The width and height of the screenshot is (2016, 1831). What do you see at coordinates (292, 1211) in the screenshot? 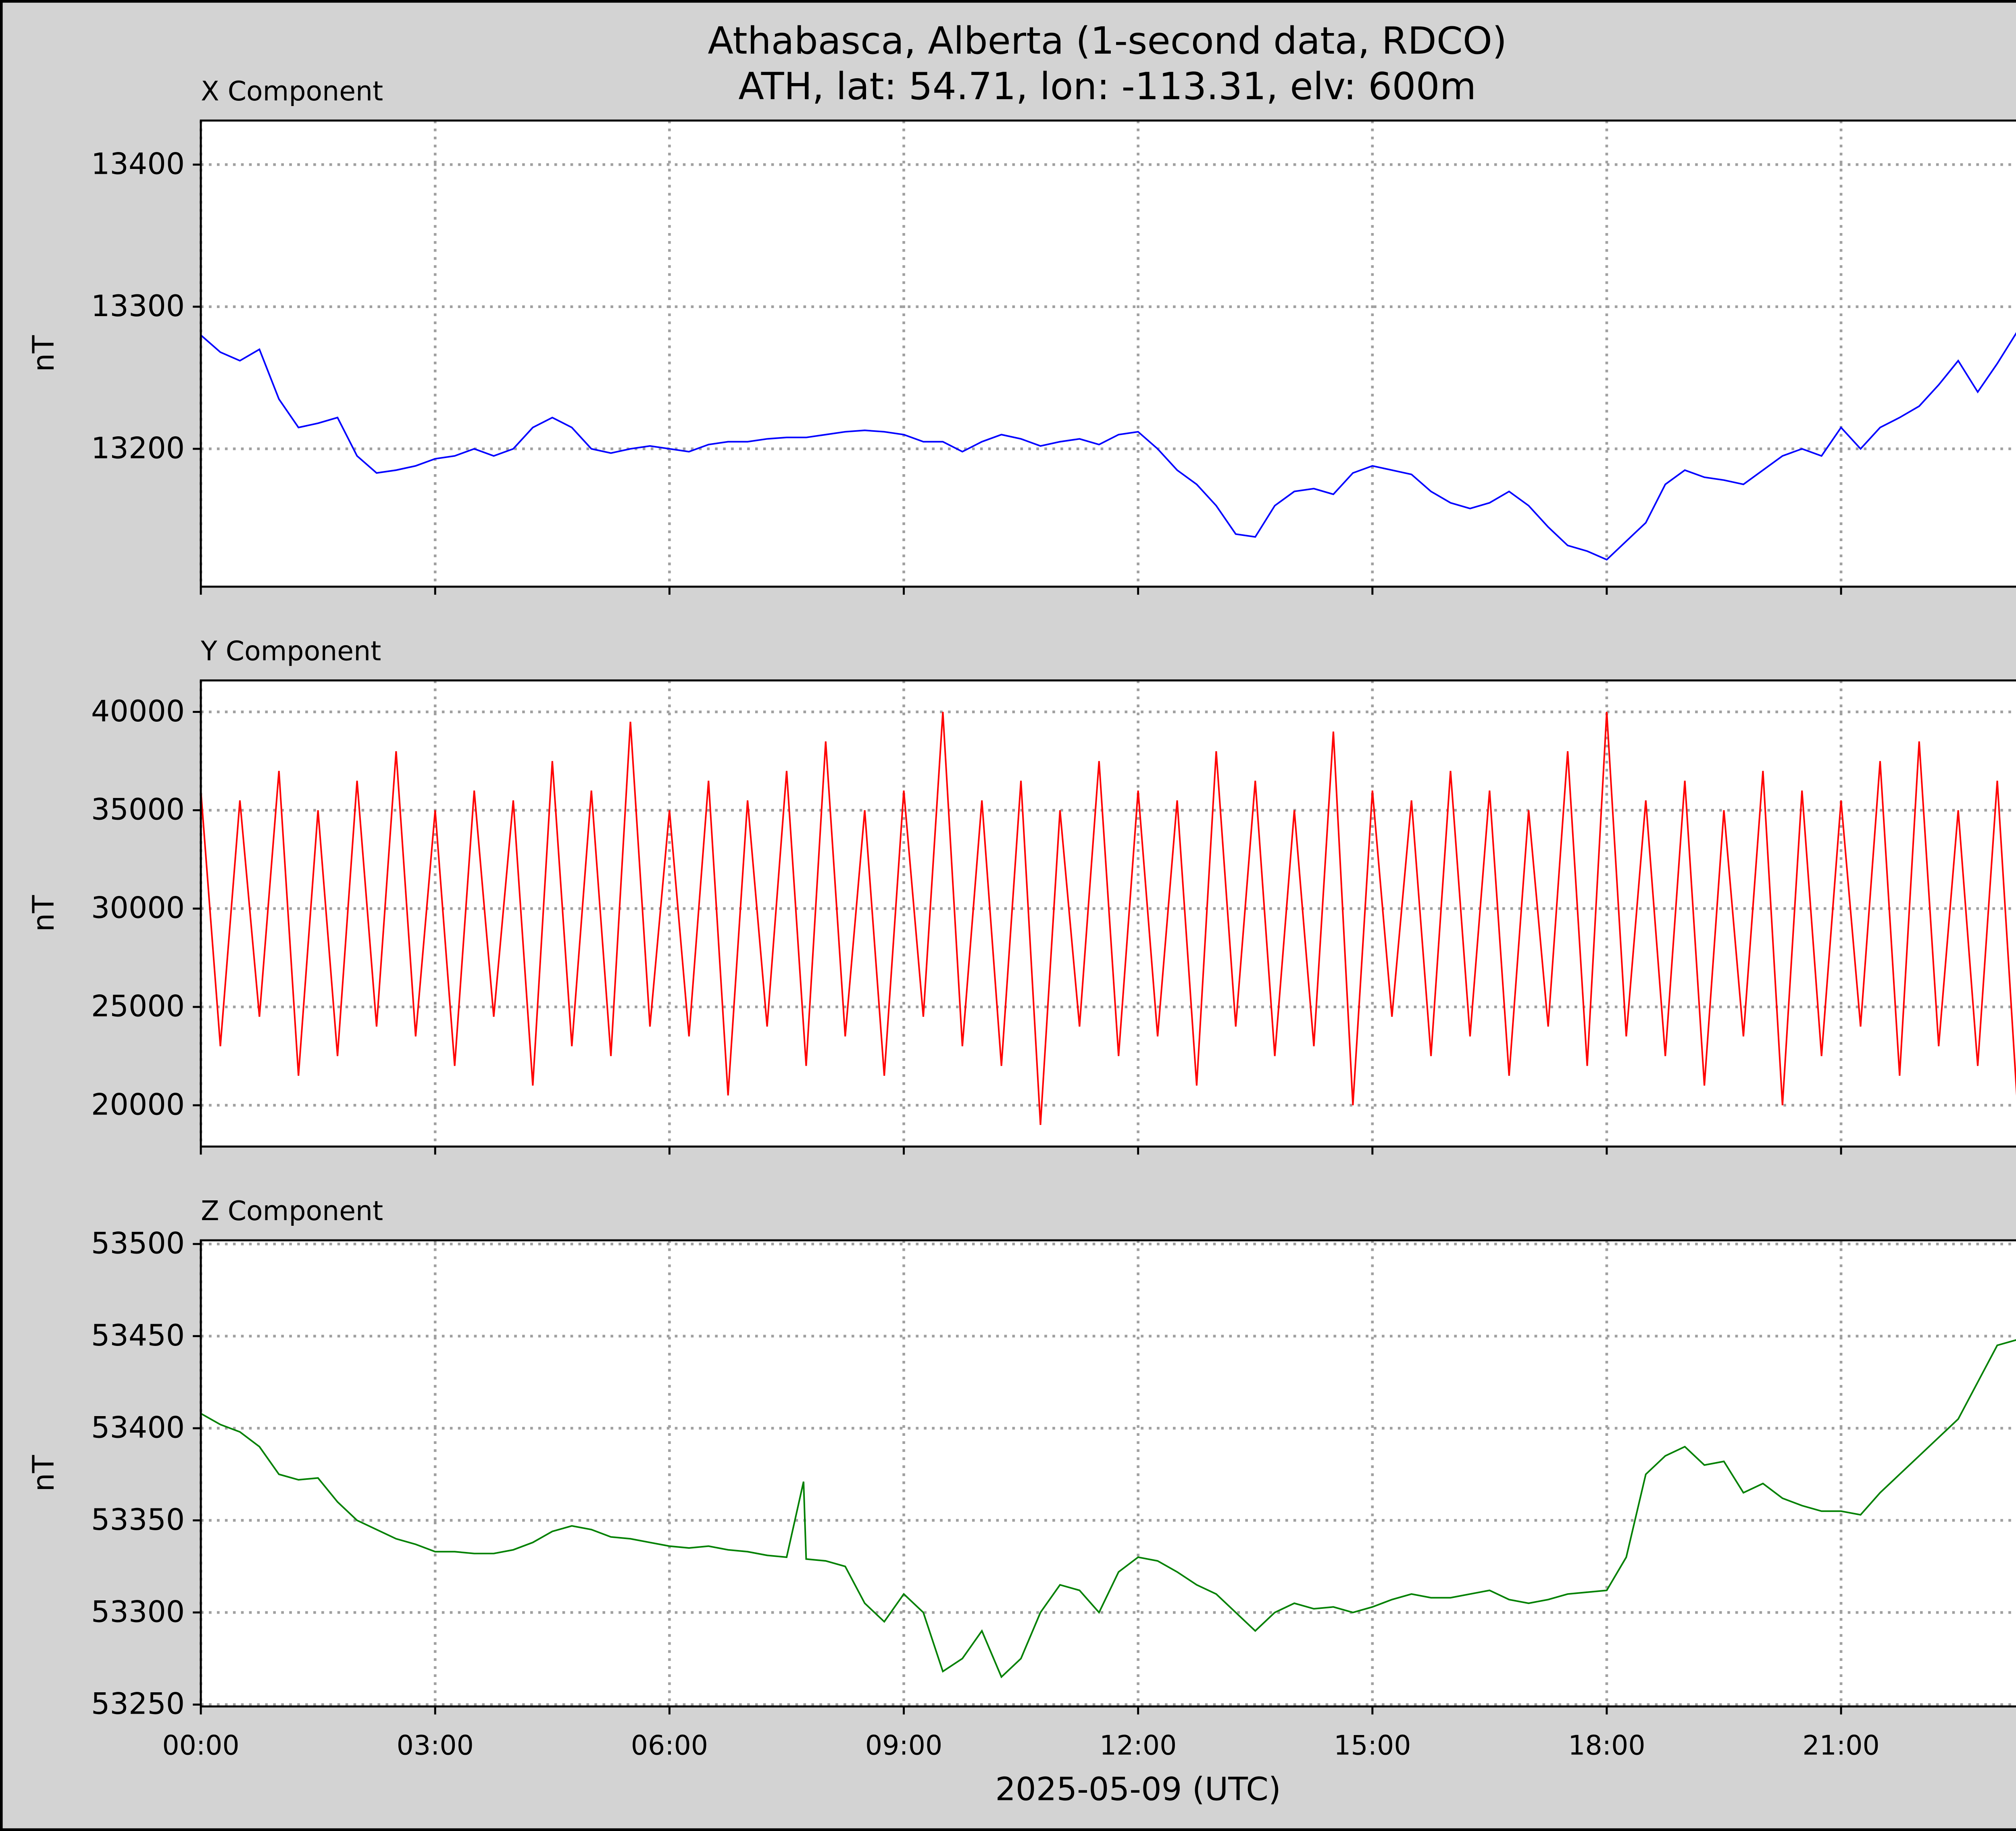
I see `subplot-title: Z Component` at bounding box center [292, 1211].